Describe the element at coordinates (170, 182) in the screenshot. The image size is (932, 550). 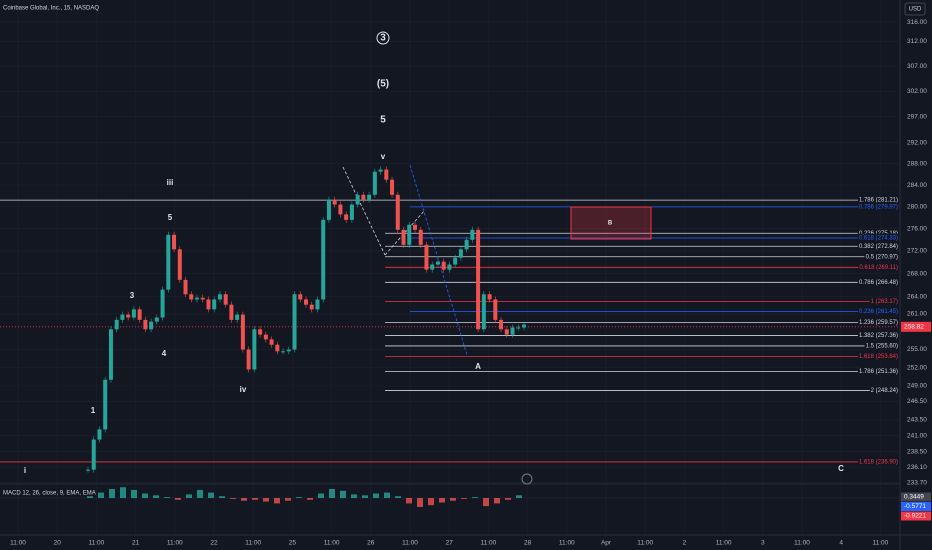
I see `wave-label: iii` at that location.